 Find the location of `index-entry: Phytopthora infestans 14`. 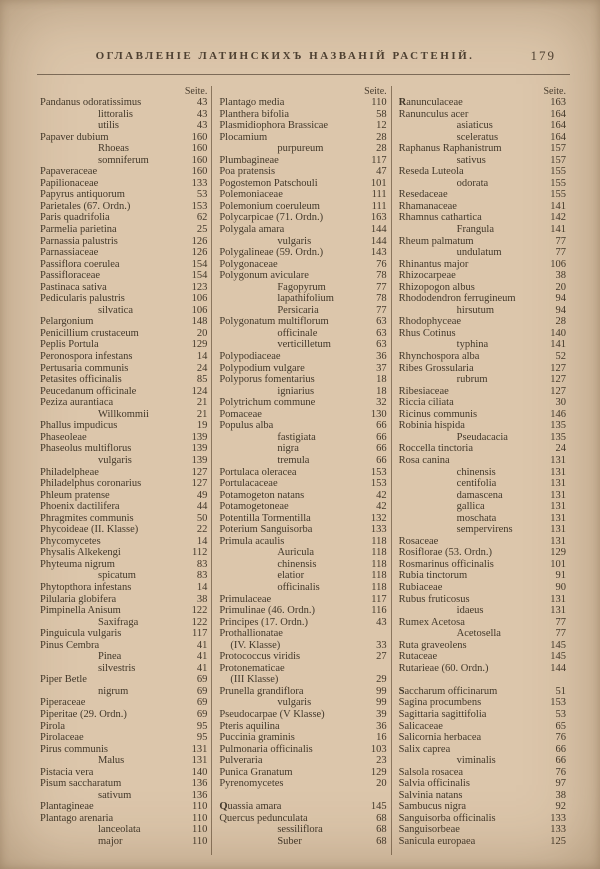

index-entry: Phytopthora infestans 14 is located at coordinates (124, 588).